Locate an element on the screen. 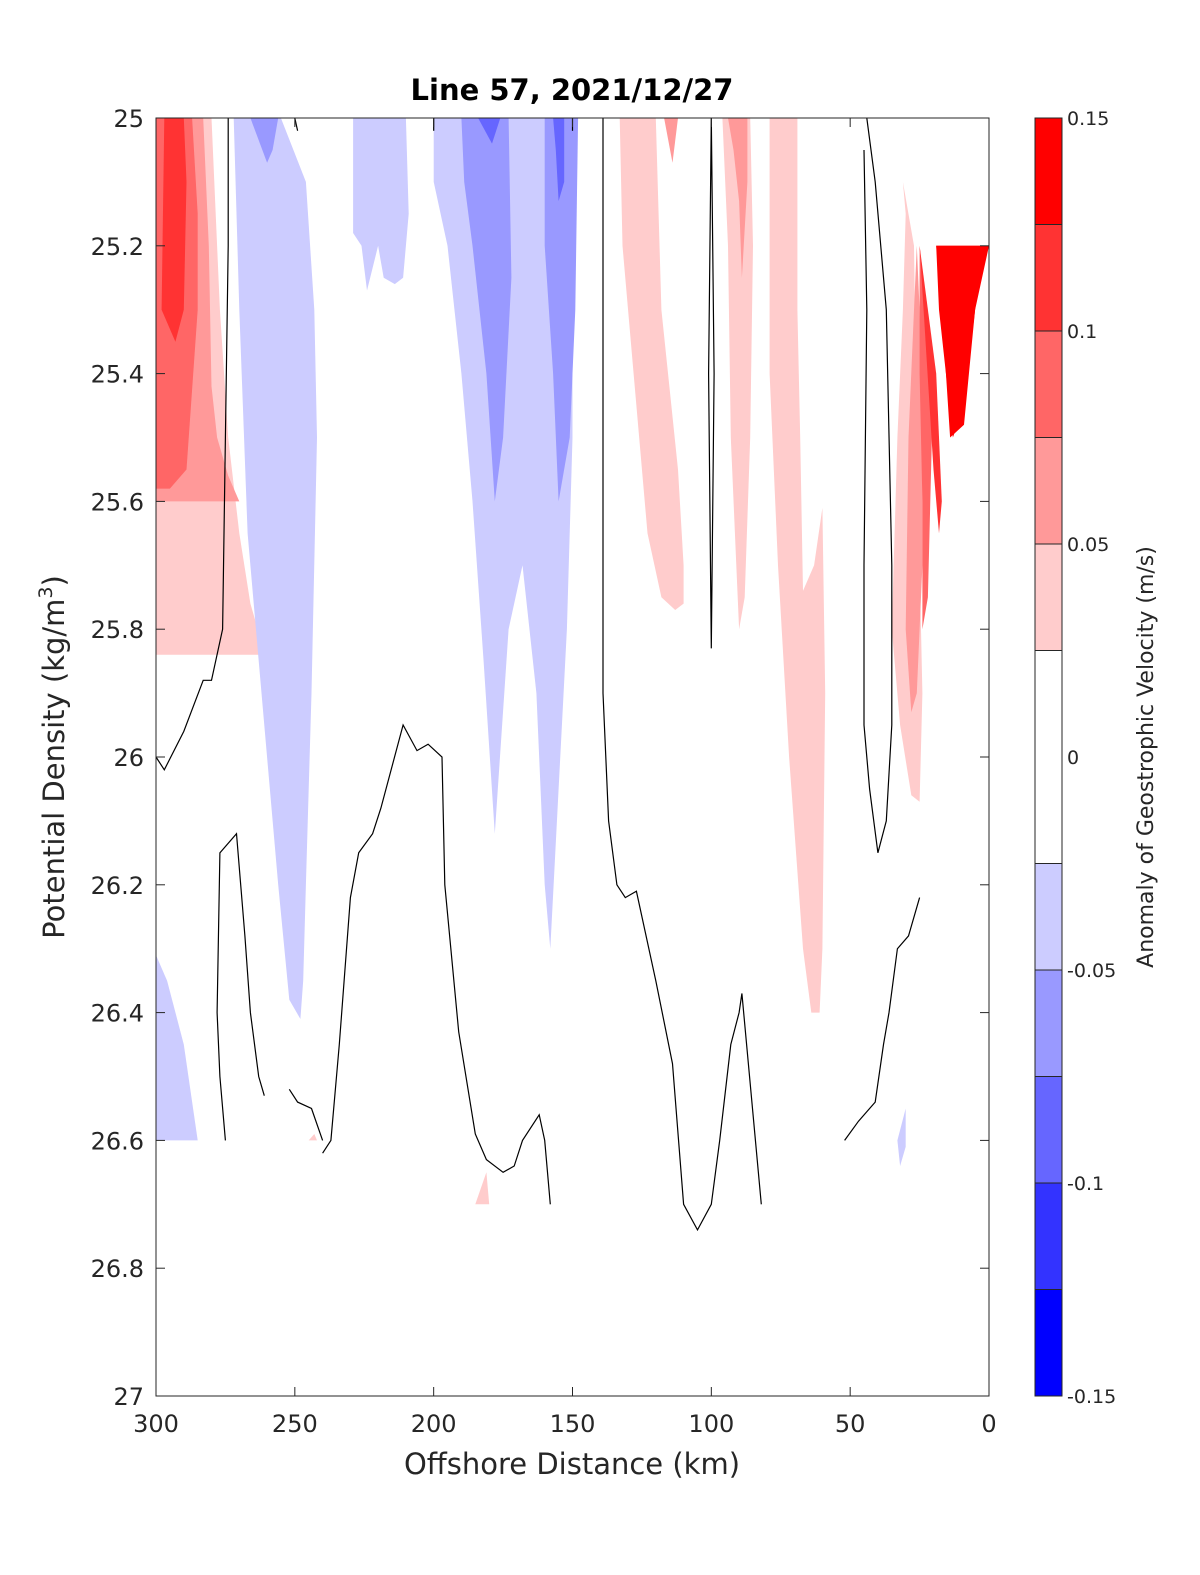 The image size is (1200, 1575). colorbar-frame is located at coordinates (1048, 757).